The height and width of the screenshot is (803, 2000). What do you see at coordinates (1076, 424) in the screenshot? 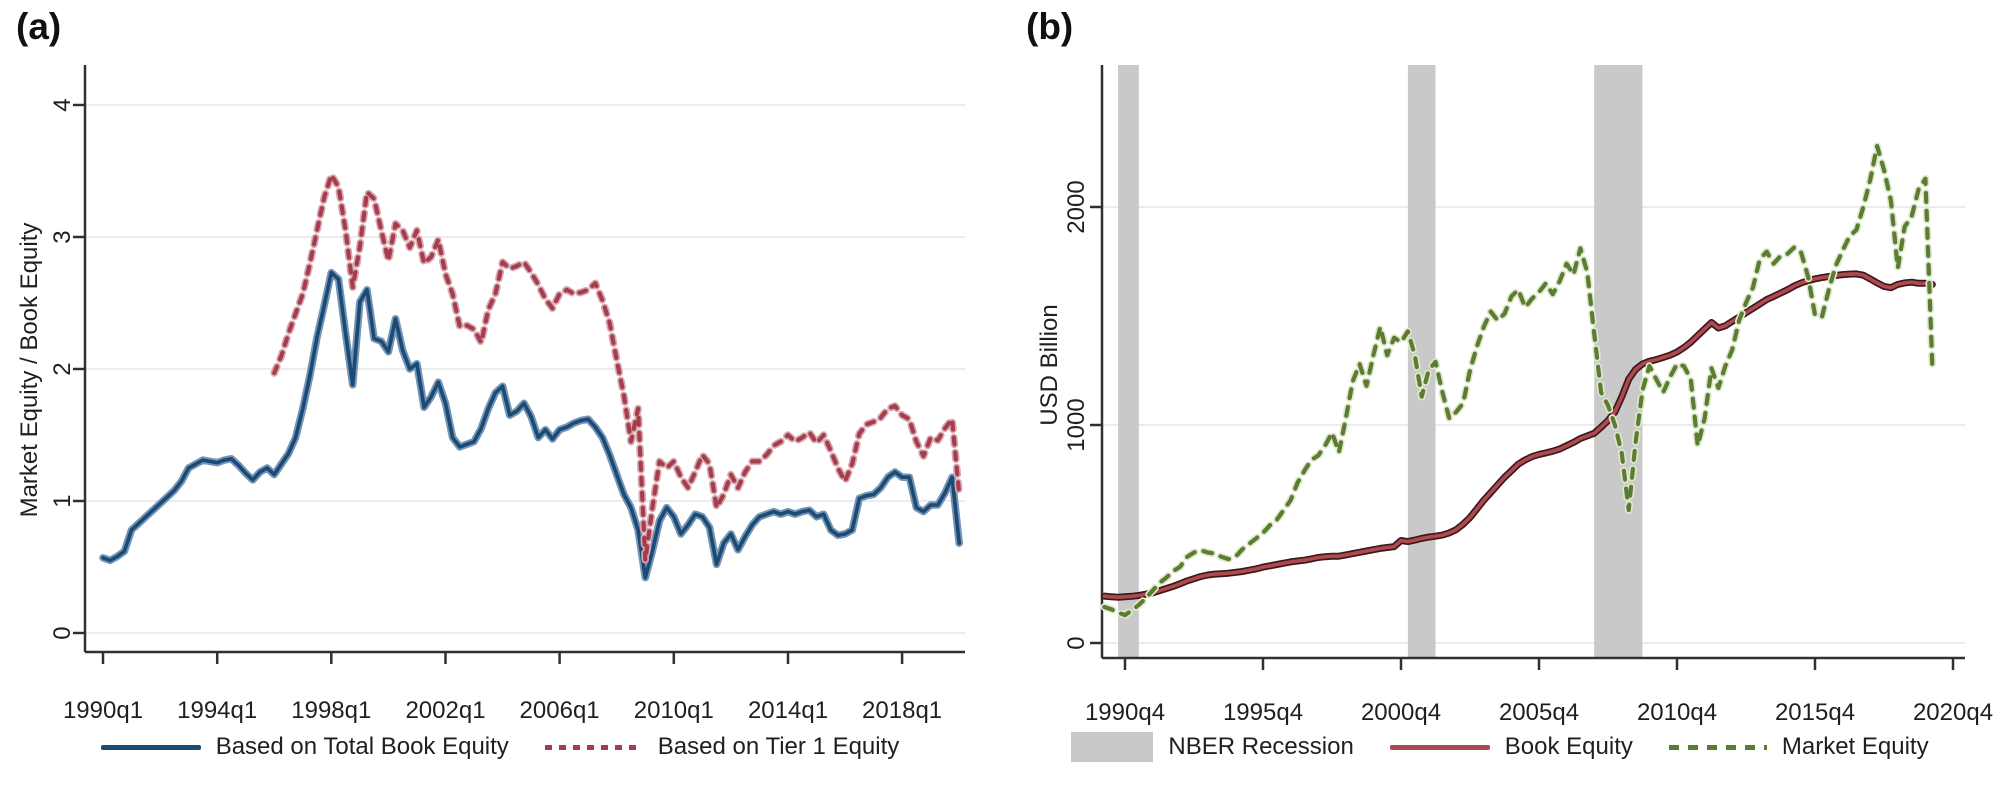
I see `y-tick-label: 1000` at bounding box center [1076, 424].